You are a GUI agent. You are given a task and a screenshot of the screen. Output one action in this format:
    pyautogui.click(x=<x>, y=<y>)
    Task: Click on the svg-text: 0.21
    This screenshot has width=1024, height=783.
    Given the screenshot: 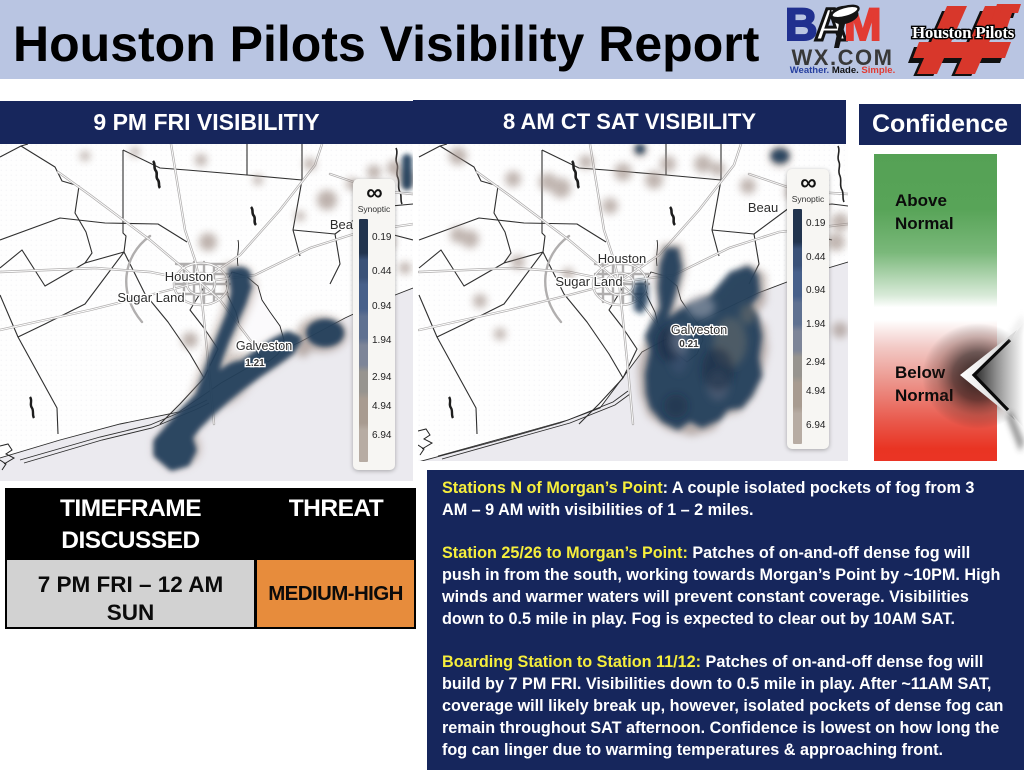 What is the action you would take?
    pyautogui.click(x=689, y=344)
    